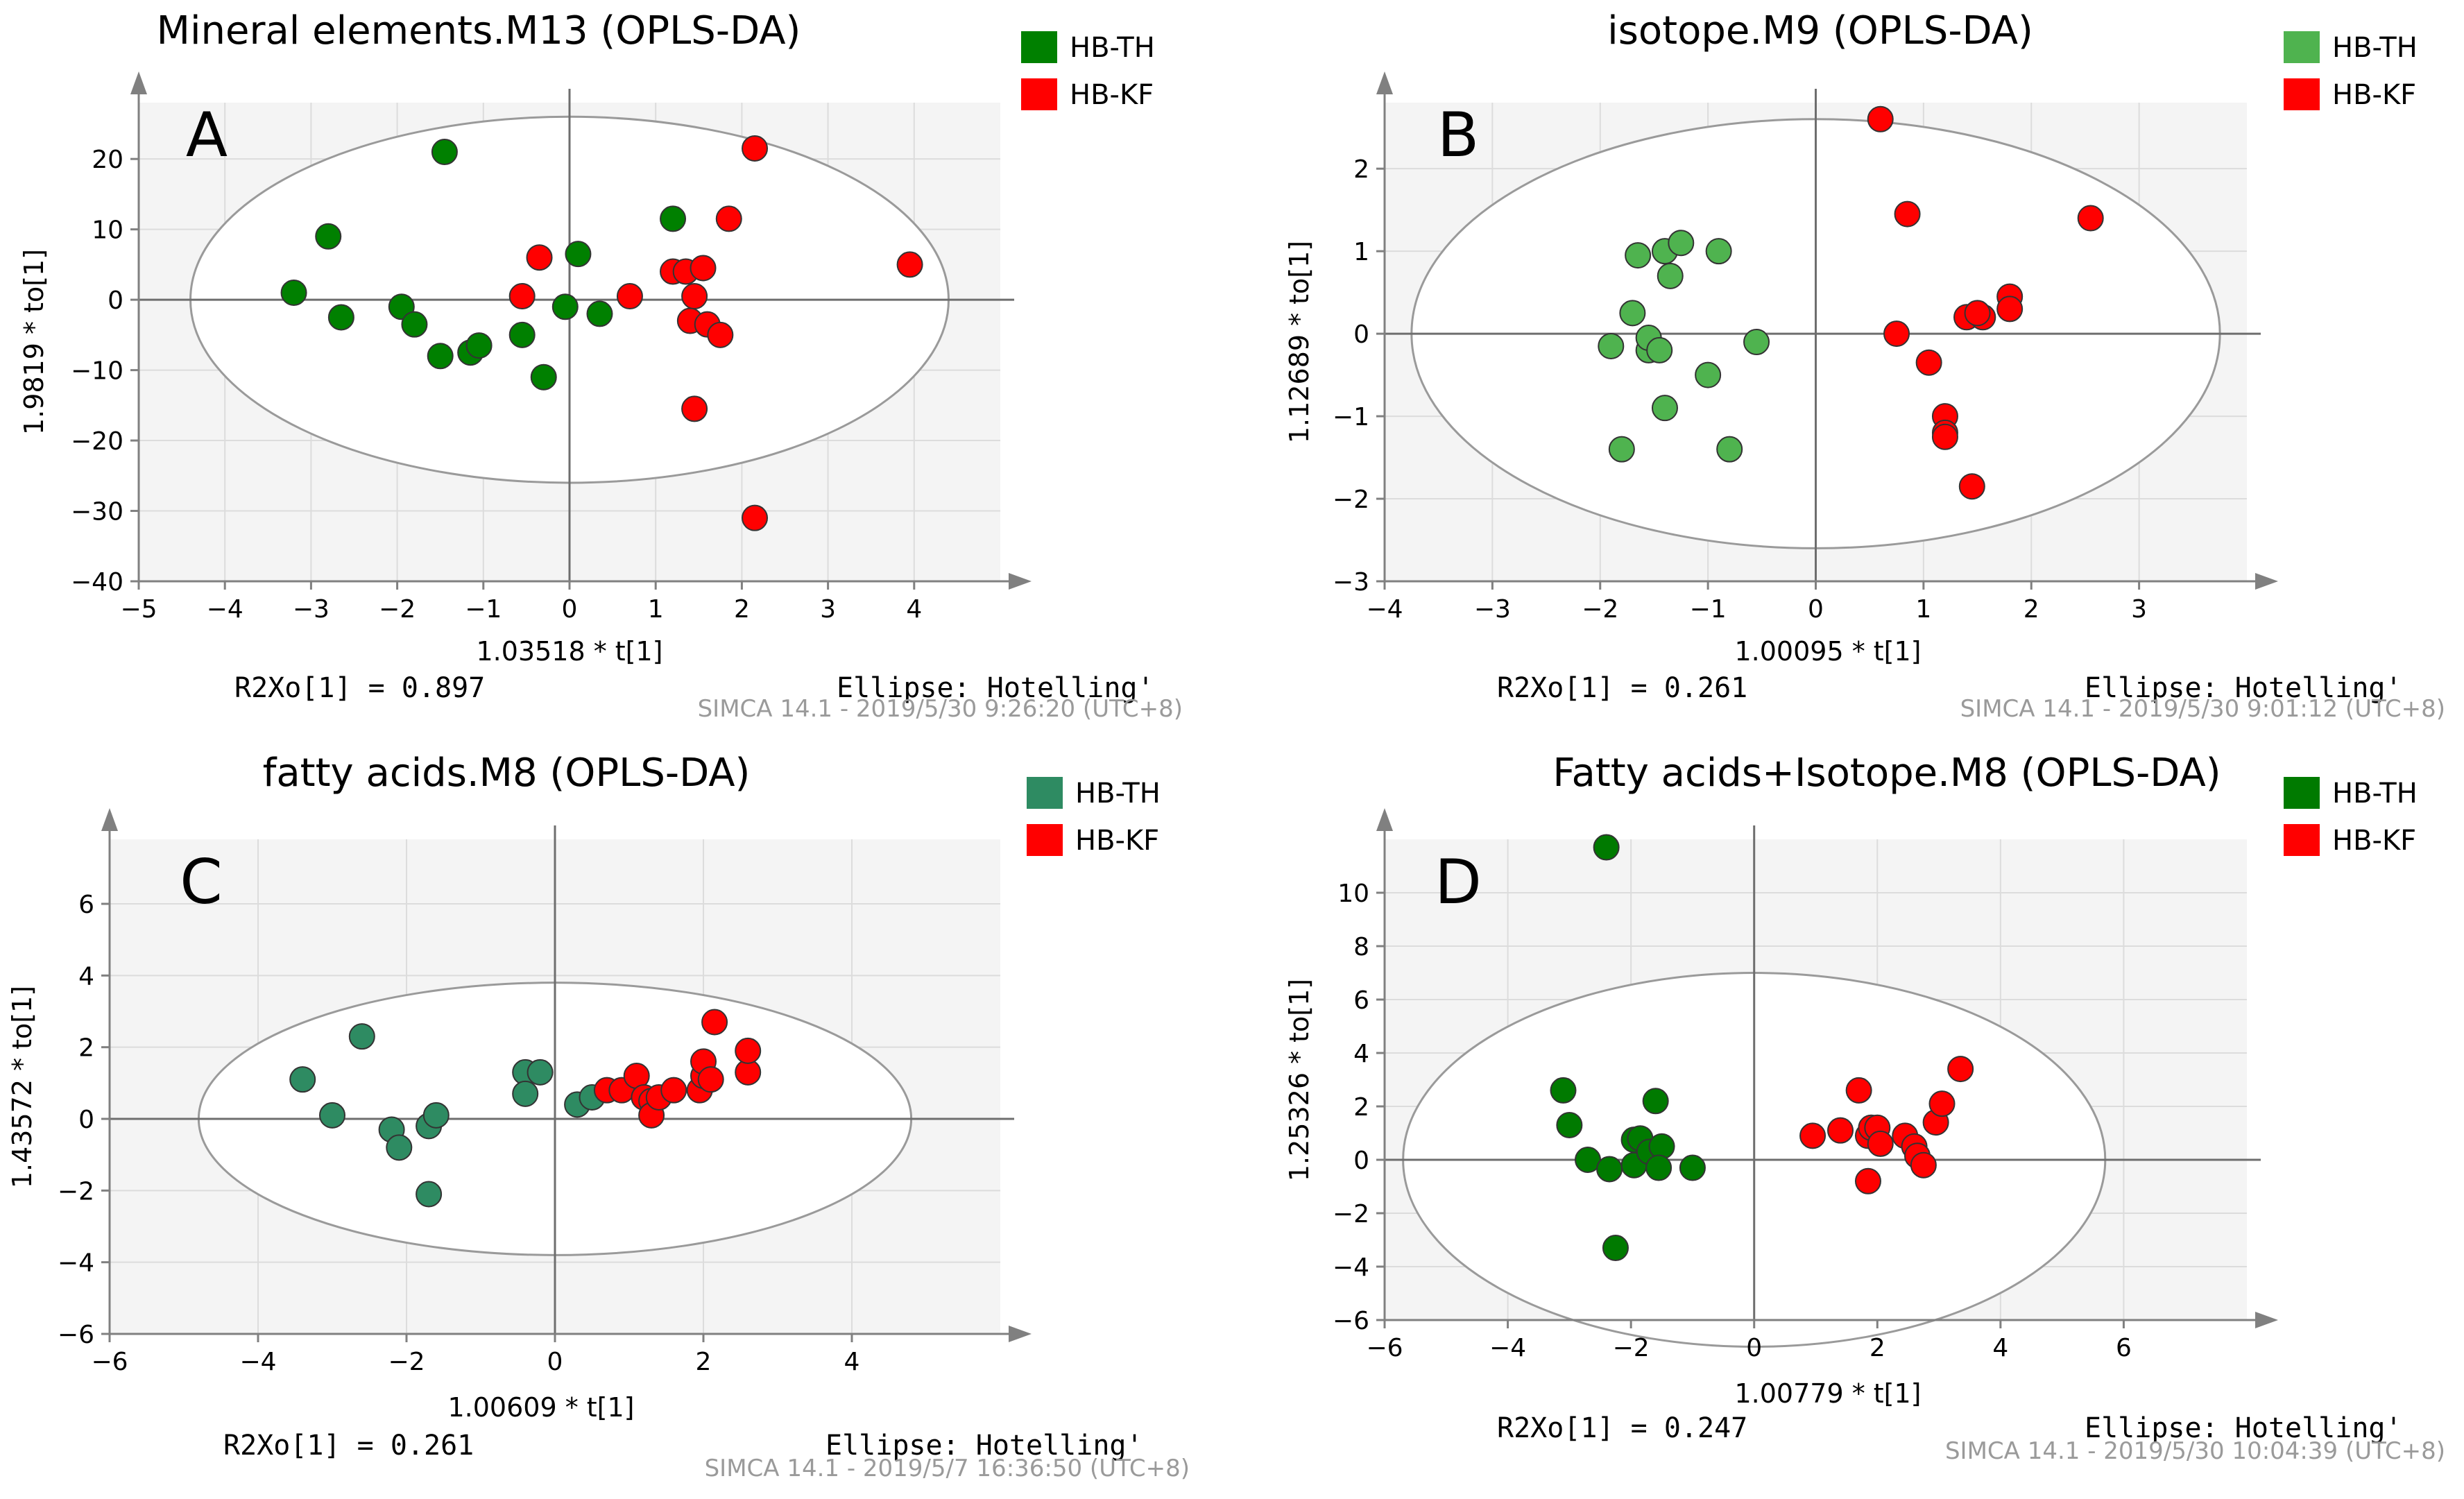  What do you see at coordinates (507, 773) in the screenshot?
I see `chart-title: fatty acids.M8 (OPLS-DA)` at bounding box center [507, 773].